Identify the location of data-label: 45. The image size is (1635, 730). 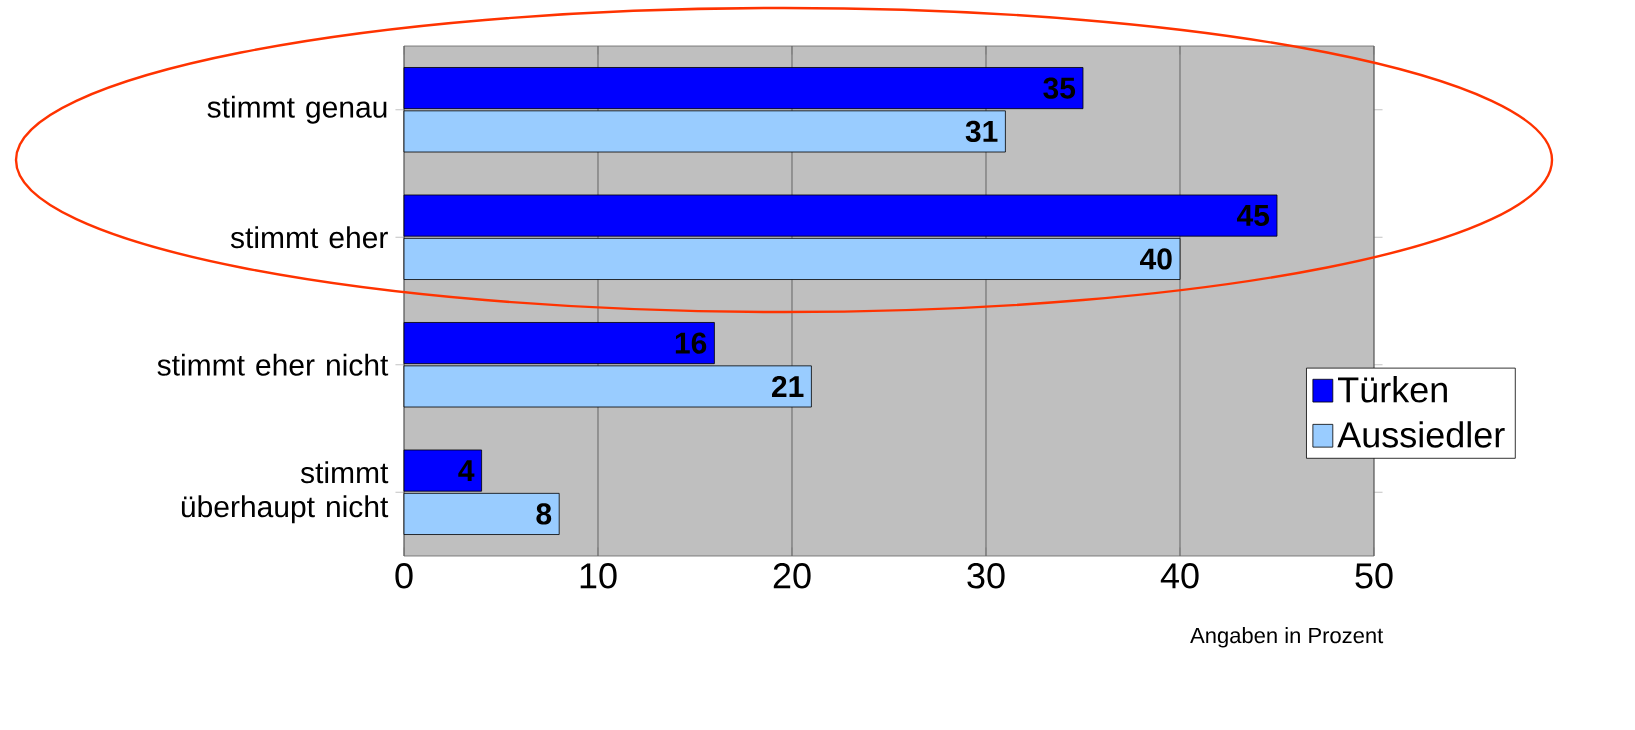
(1253, 216).